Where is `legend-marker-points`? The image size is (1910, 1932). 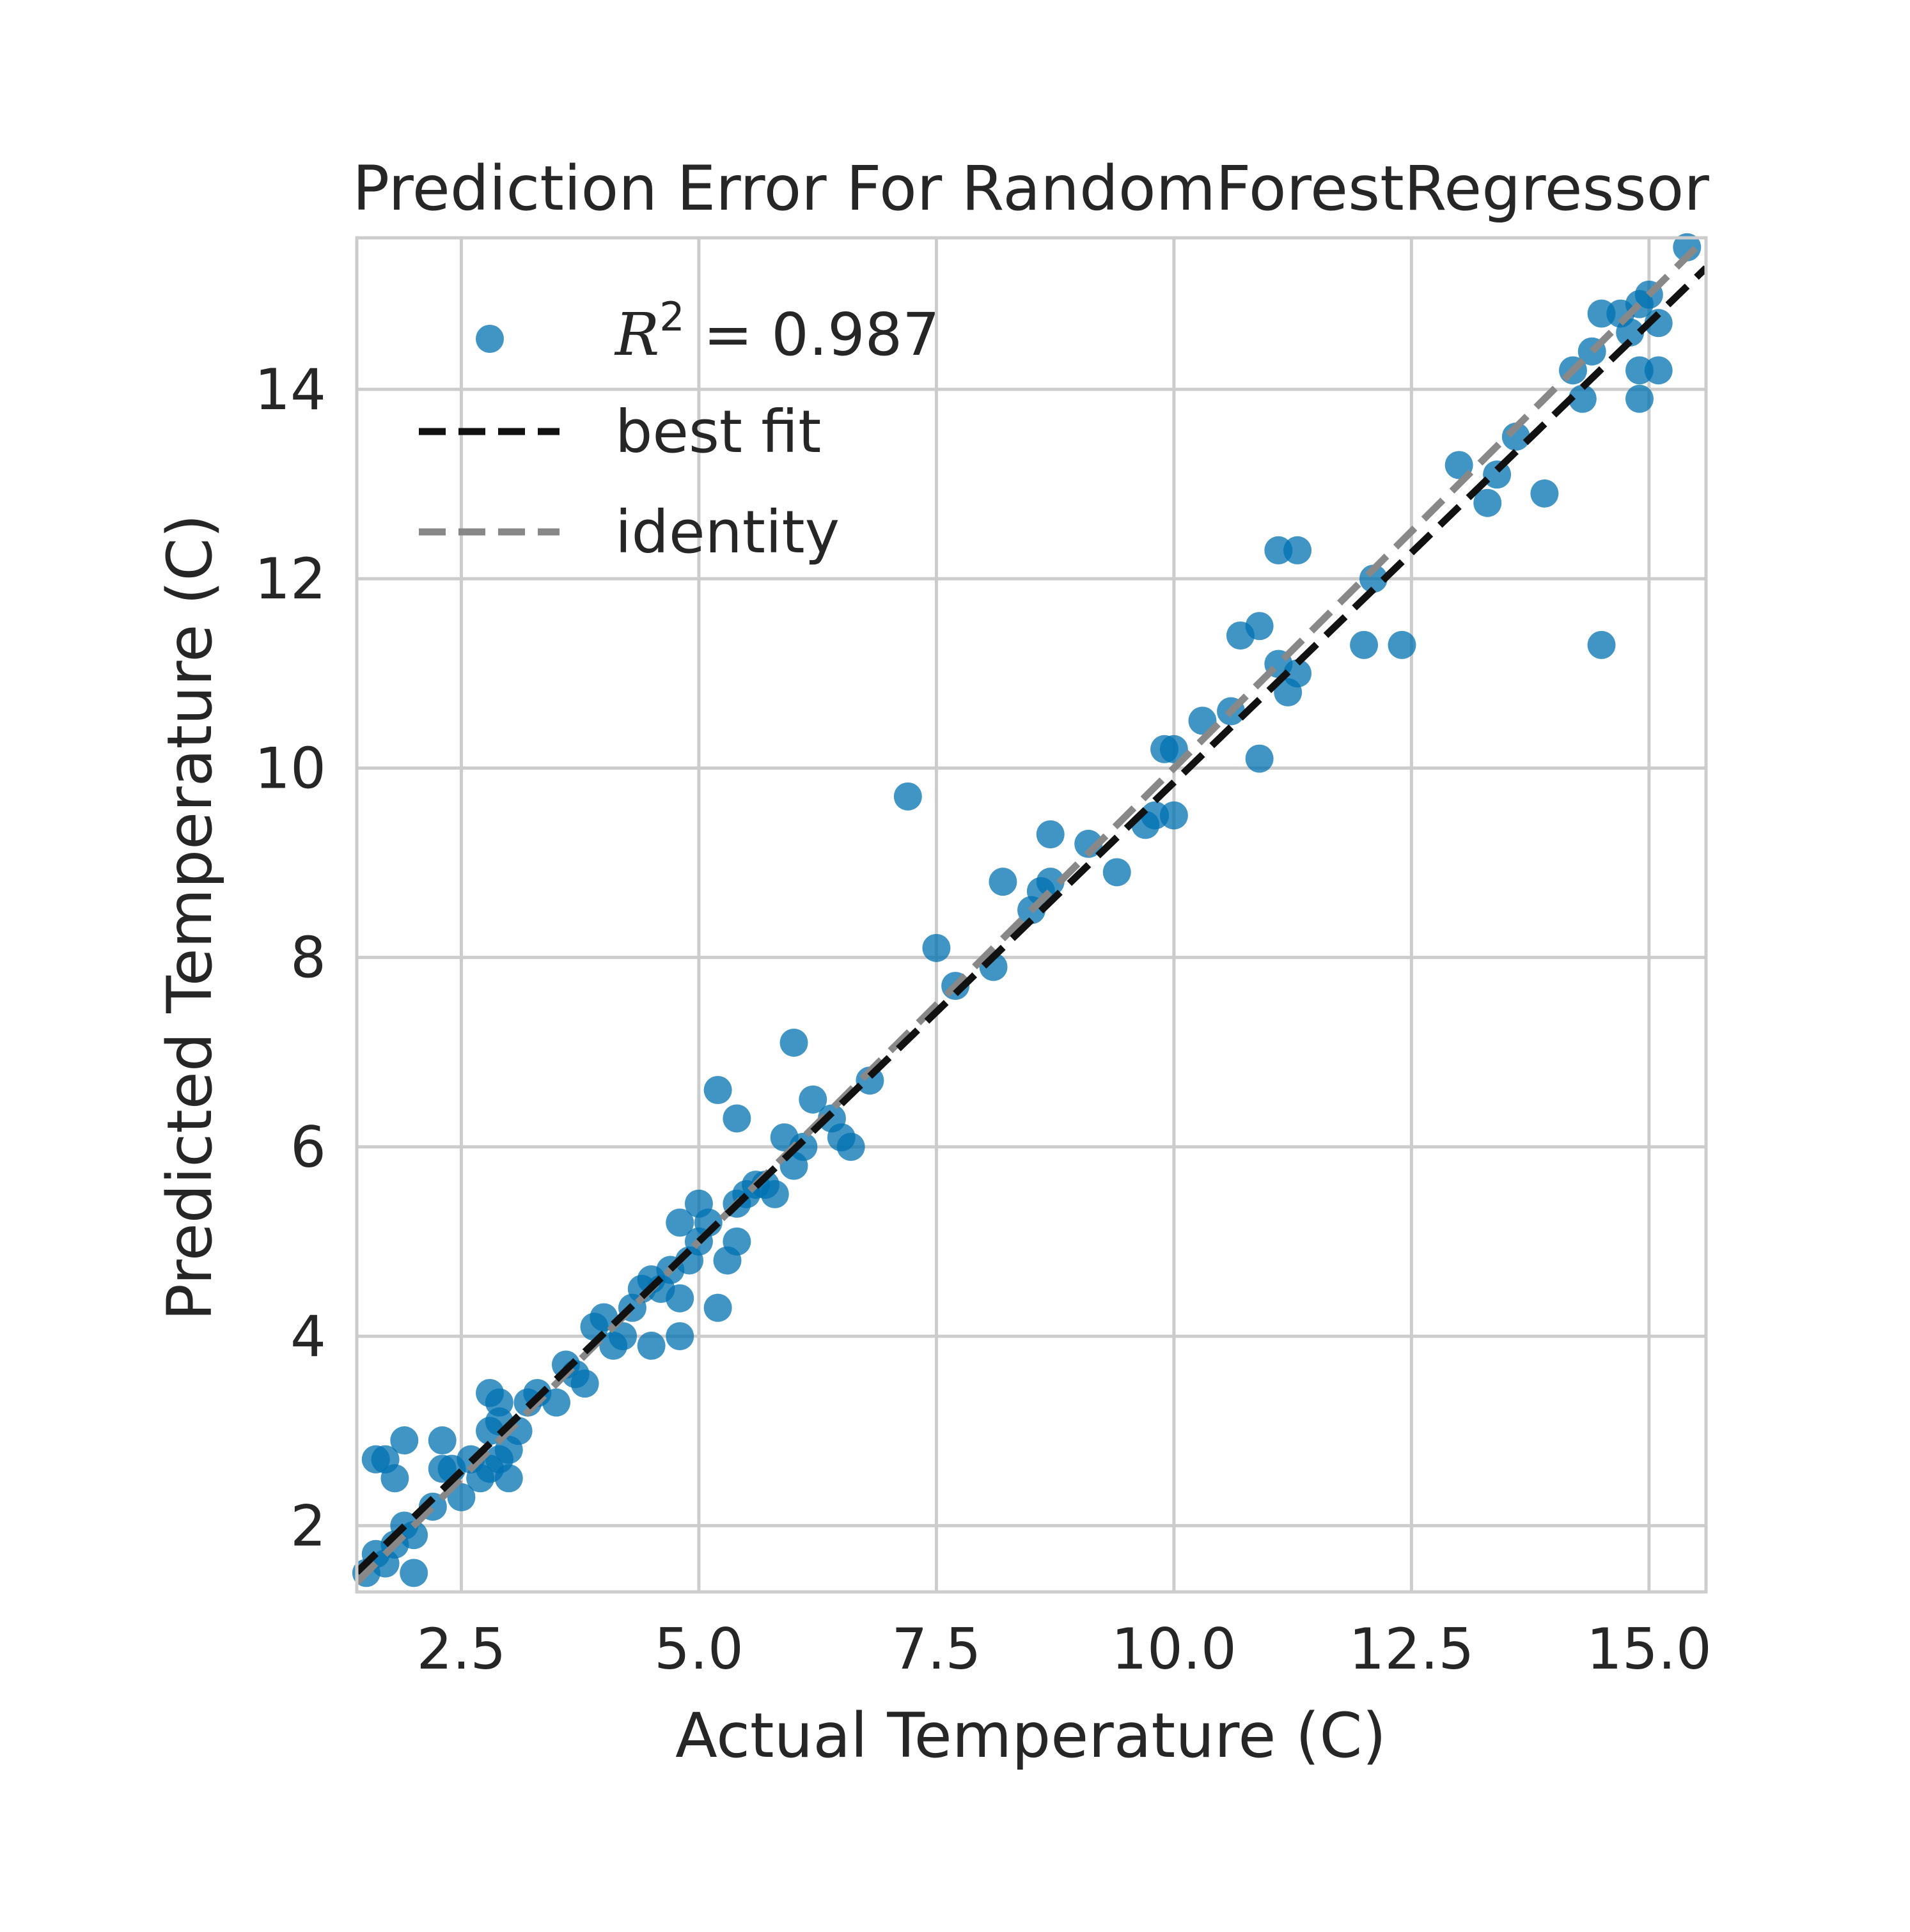 legend-marker-points is located at coordinates (490, 339).